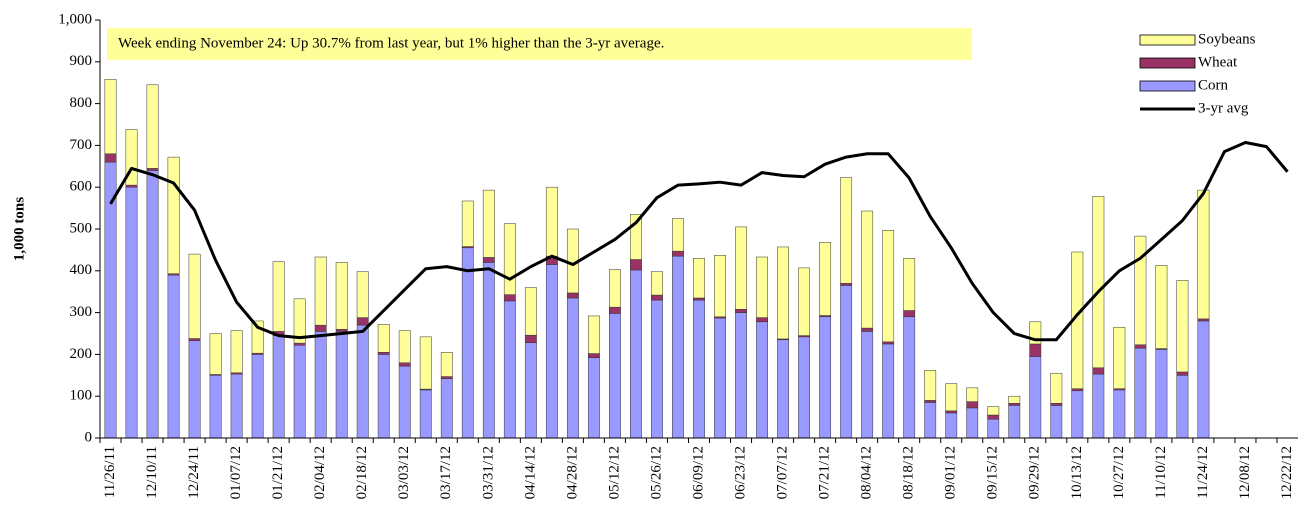  What do you see at coordinates (867, 472) in the screenshot?
I see `x-tick-label: 08/04/12` at bounding box center [867, 472].